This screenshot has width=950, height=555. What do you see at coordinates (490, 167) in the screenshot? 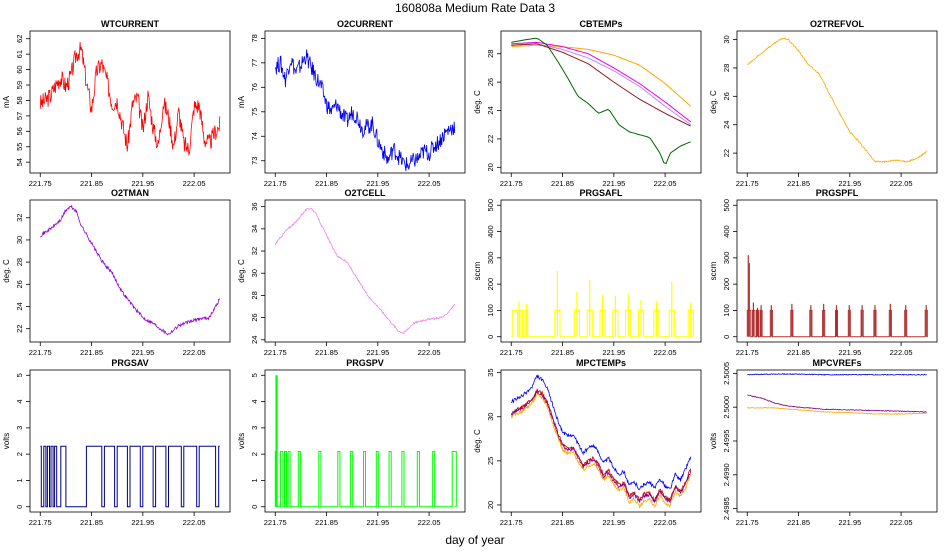
I see `y-tick-label: 20` at bounding box center [490, 167].